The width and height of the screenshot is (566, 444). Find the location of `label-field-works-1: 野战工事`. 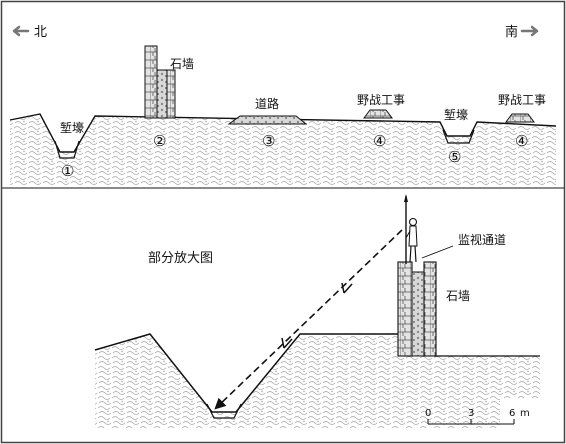

label-field-works-1: 野战工事 is located at coordinates (381, 100).